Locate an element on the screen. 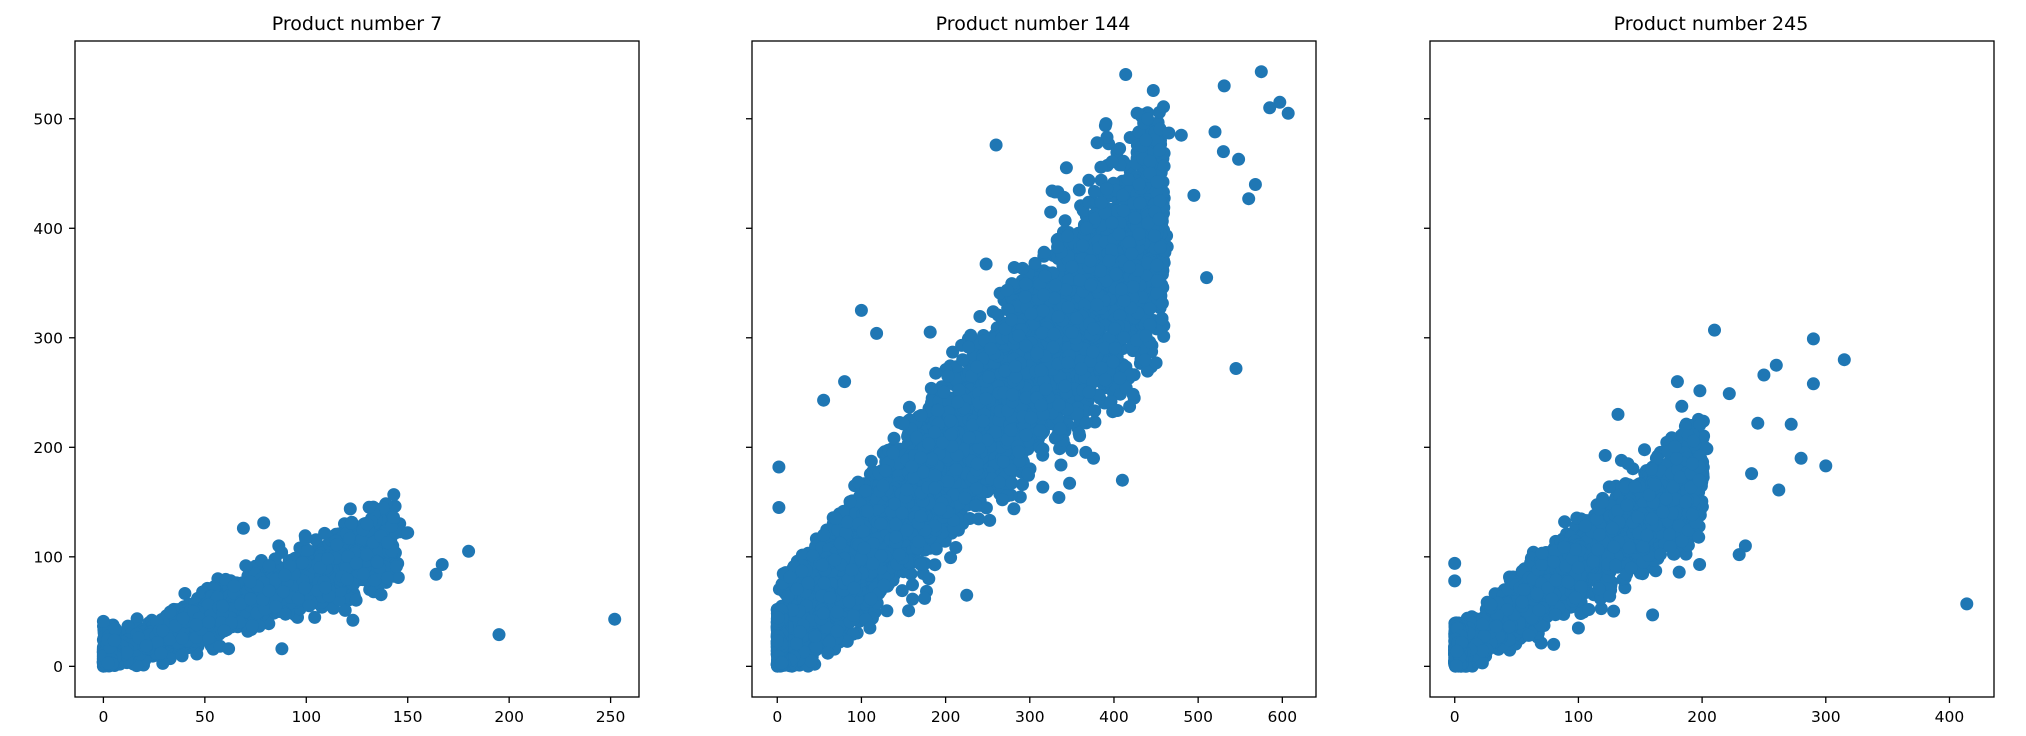 The height and width of the screenshot is (736, 2026). y-tick-label: 400 is located at coordinates (48, 229).